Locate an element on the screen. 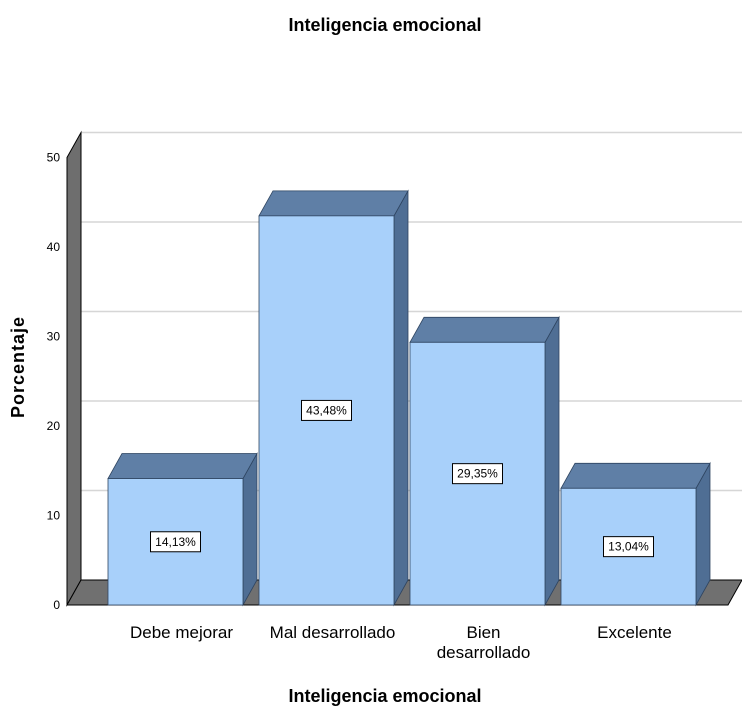 Image resolution: width=742 pixels, height=713 pixels. data-label: 29,35% is located at coordinates (477, 474).